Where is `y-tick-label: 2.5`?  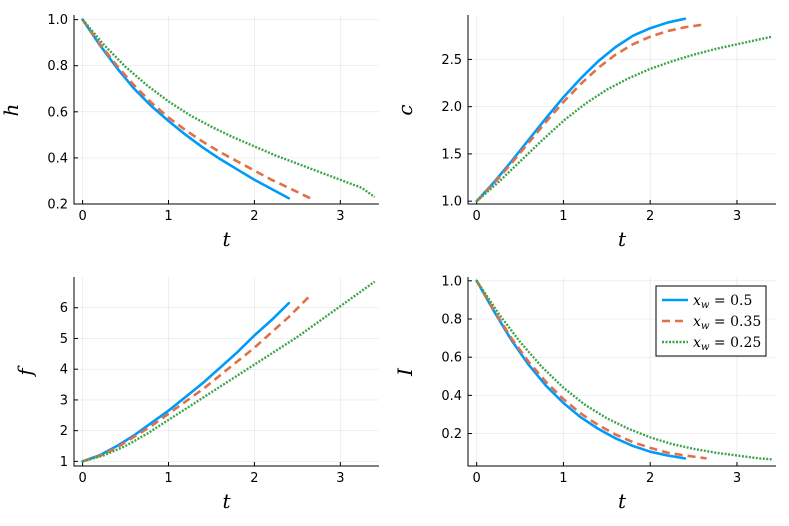
y-tick-label: 2.5 is located at coordinates (451, 60).